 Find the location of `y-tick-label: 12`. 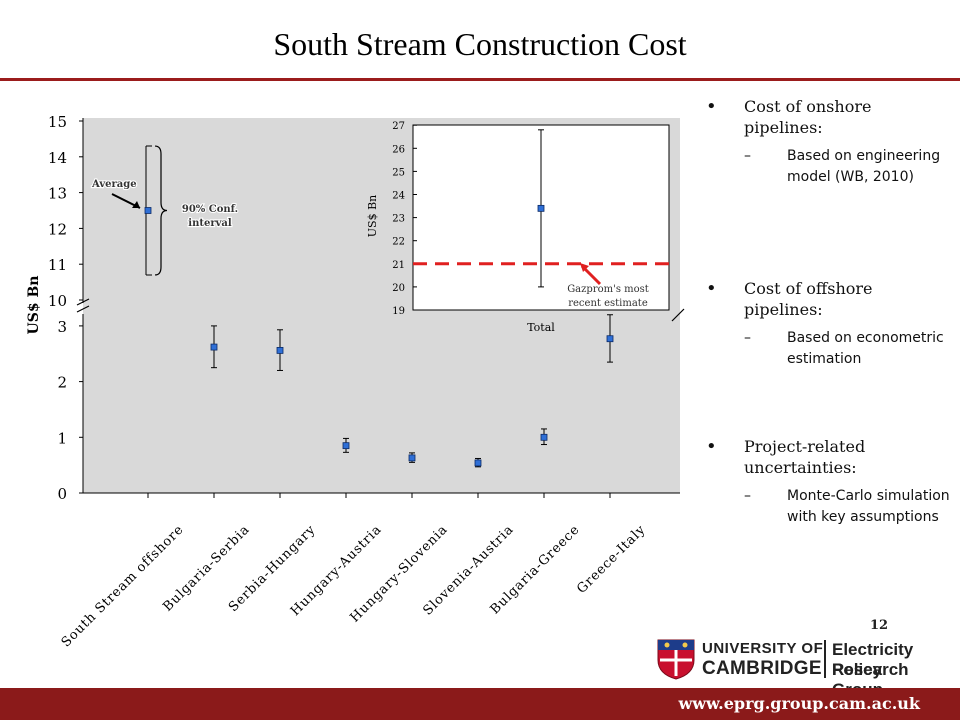

y-tick-label: 12 is located at coordinates (57, 229).